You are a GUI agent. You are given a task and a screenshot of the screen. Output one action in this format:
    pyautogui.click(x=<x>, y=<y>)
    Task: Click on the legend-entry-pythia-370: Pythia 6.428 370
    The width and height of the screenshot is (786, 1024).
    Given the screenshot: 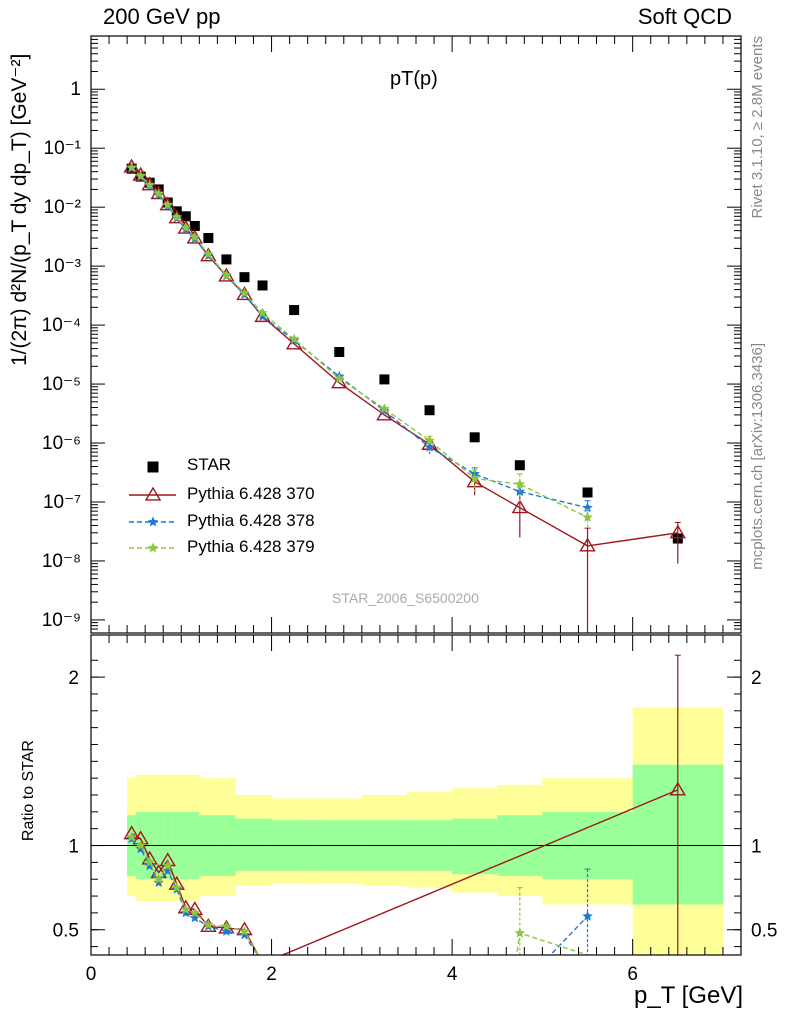 What is the action you would take?
    pyautogui.click(x=251, y=493)
    